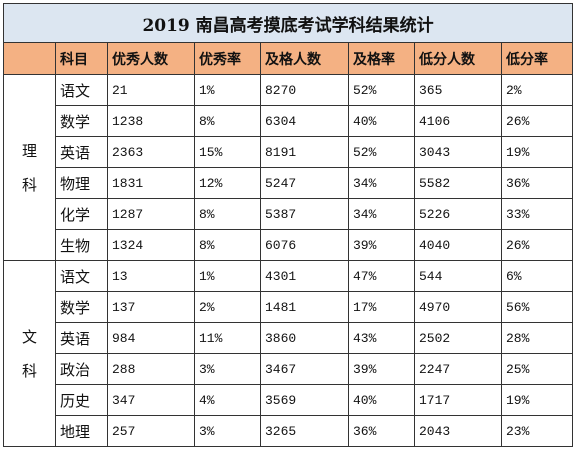 This screenshot has height=467, width=576. I want to click on low-count-cell: 544, so click(458, 276).